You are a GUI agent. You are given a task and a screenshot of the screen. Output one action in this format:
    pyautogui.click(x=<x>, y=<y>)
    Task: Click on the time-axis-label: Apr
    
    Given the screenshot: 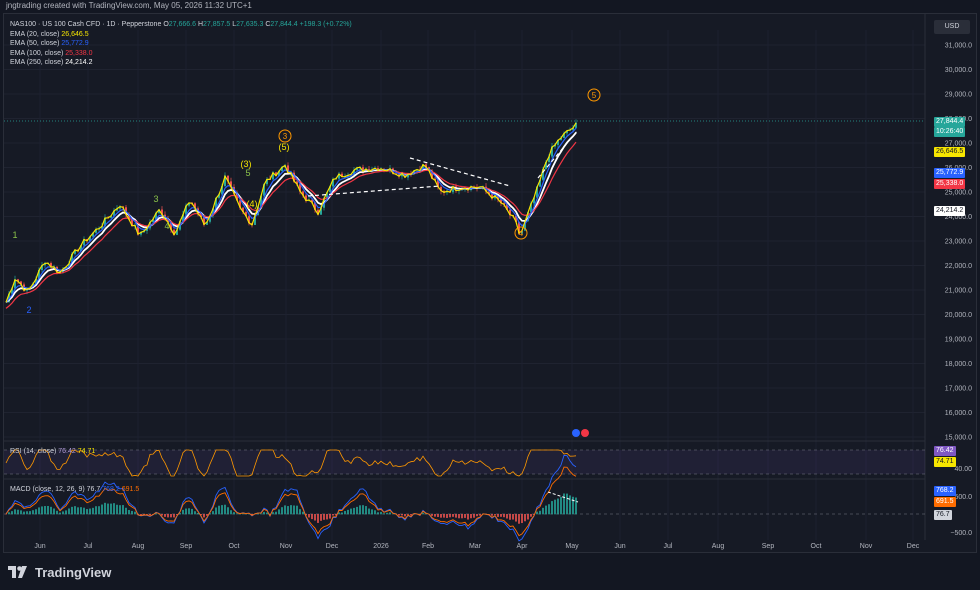 What is the action you would take?
    pyautogui.click(x=523, y=546)
    